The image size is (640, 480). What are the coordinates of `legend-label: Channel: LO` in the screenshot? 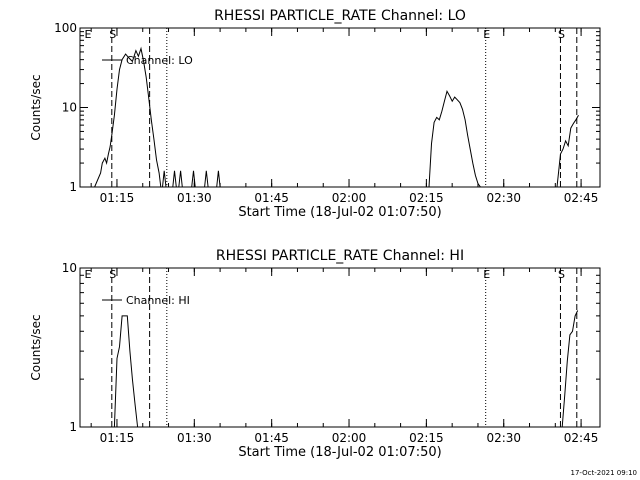 It's located at (159, 60).